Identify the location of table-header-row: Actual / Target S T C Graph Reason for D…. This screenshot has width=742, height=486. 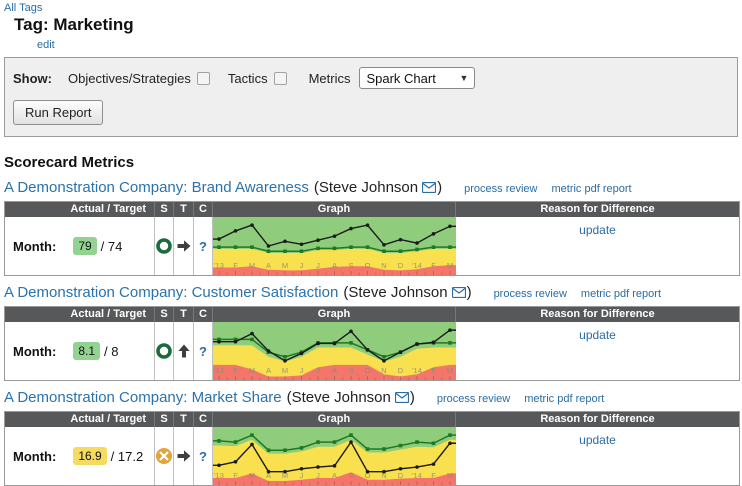
(372, 209).